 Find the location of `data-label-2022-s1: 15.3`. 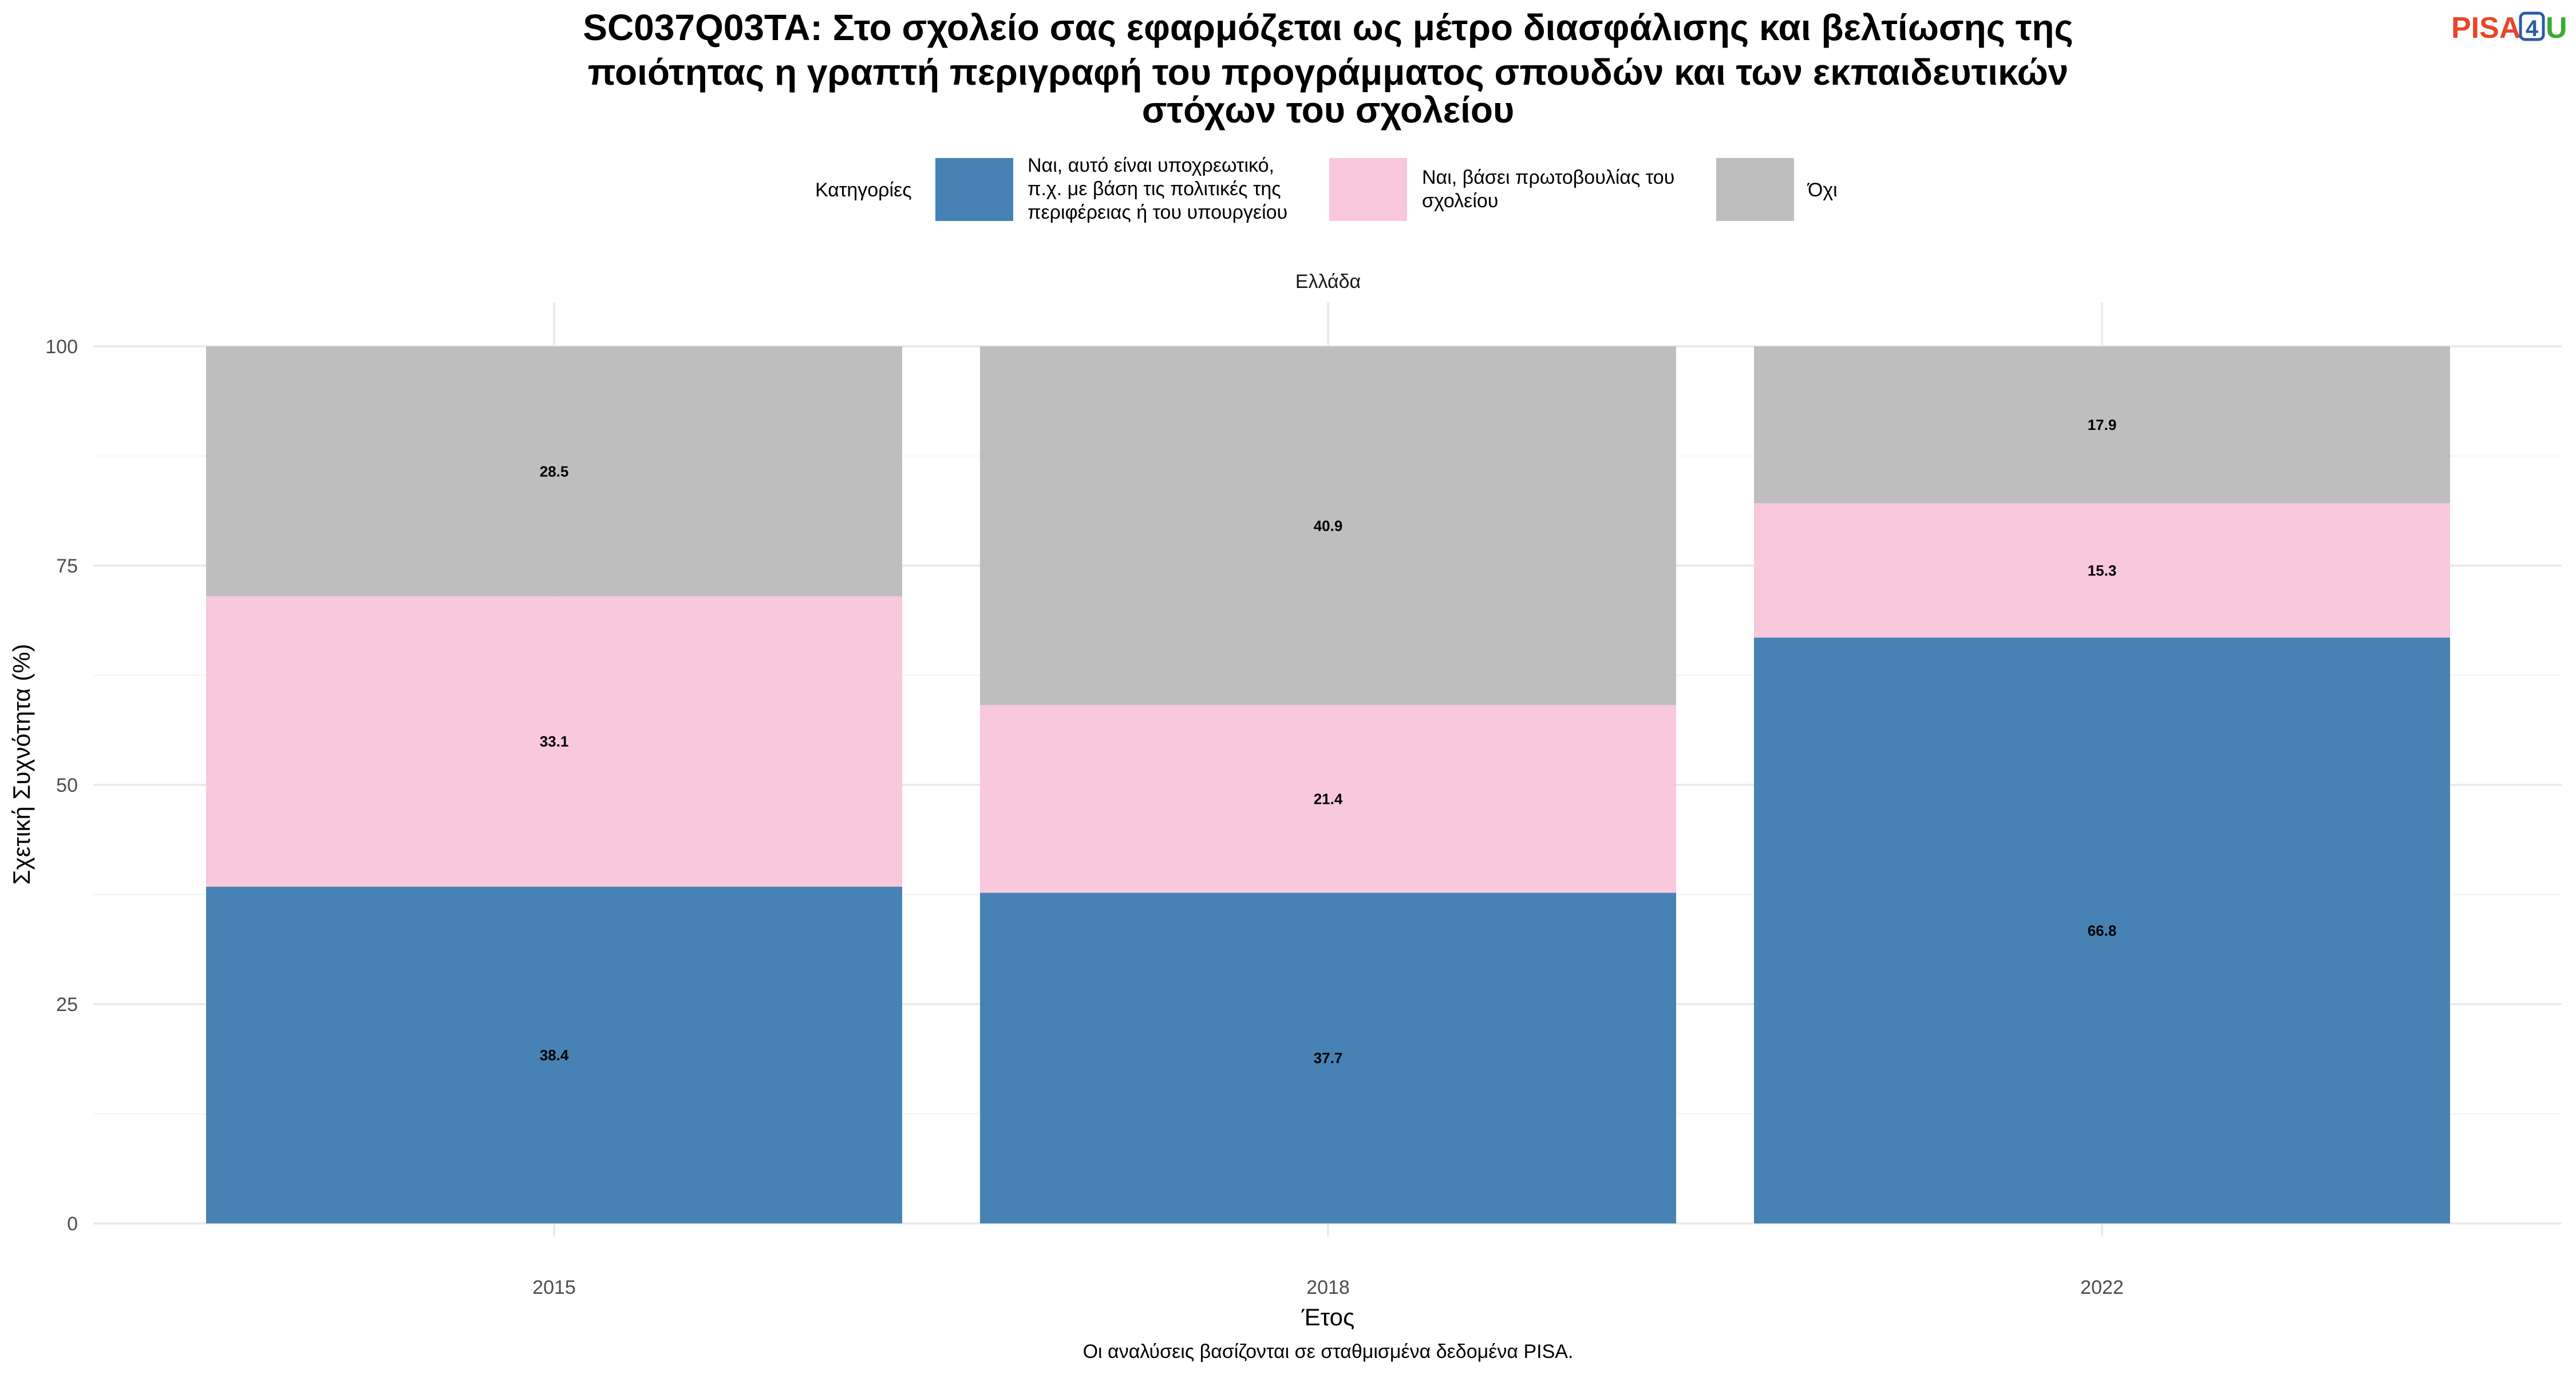

data-label-2022-s1: 15.3 is located at coordinates (2102, 570).